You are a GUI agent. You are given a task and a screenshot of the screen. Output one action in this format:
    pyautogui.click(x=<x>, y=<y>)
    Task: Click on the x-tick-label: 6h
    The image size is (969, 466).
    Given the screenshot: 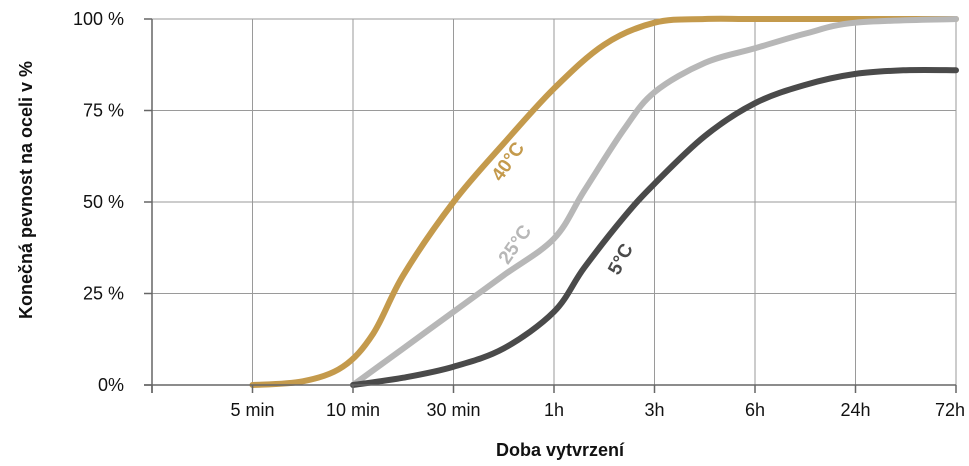 What is the action you would take?
    pyautogui.click(x=755, y=410)
    